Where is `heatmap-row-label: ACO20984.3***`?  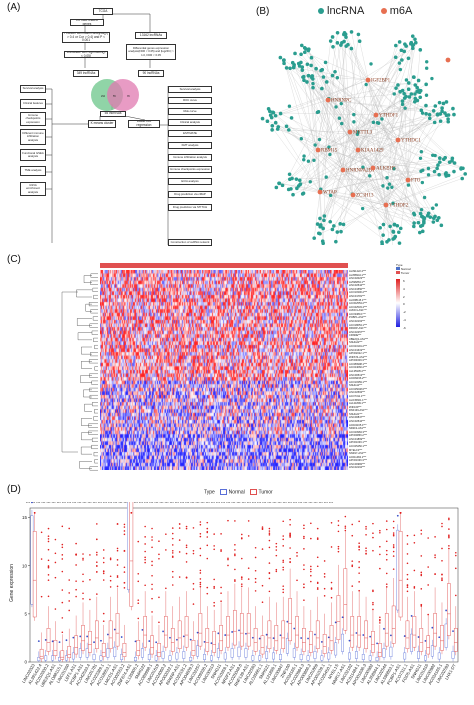 heatmap-row-label: ACO20984.3*** is located at coordinates (358, 432).